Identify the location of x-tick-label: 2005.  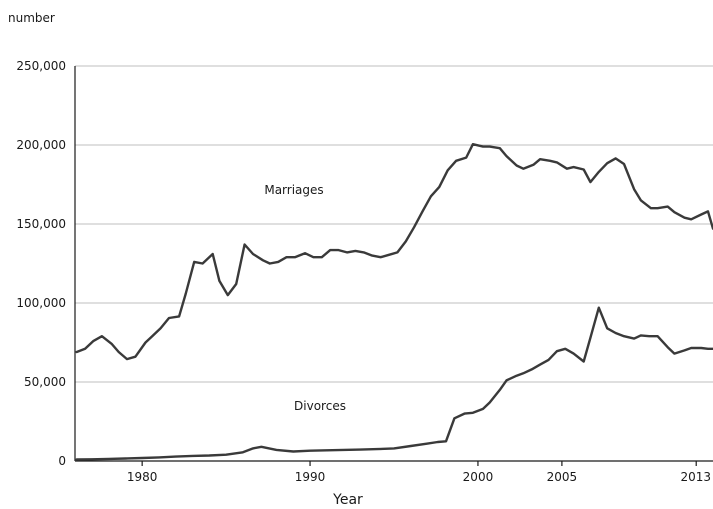
(562, 477).